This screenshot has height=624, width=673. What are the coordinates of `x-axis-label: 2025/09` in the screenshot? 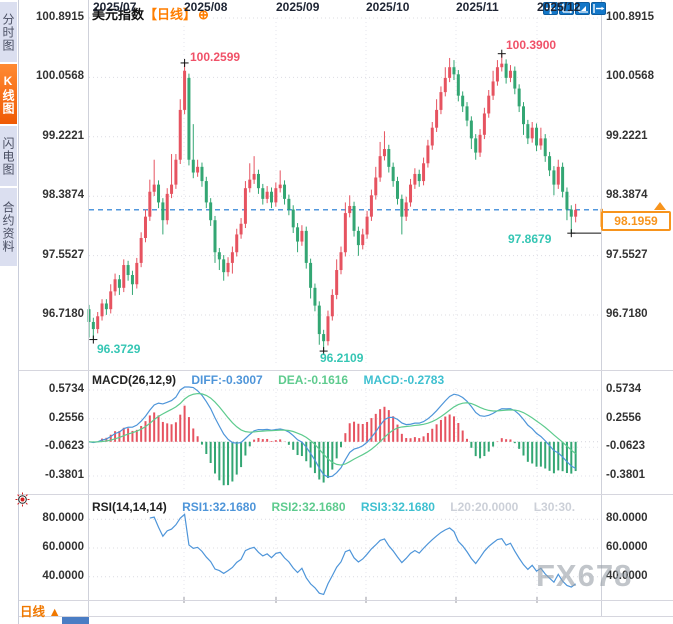 It's located at (298, 7).